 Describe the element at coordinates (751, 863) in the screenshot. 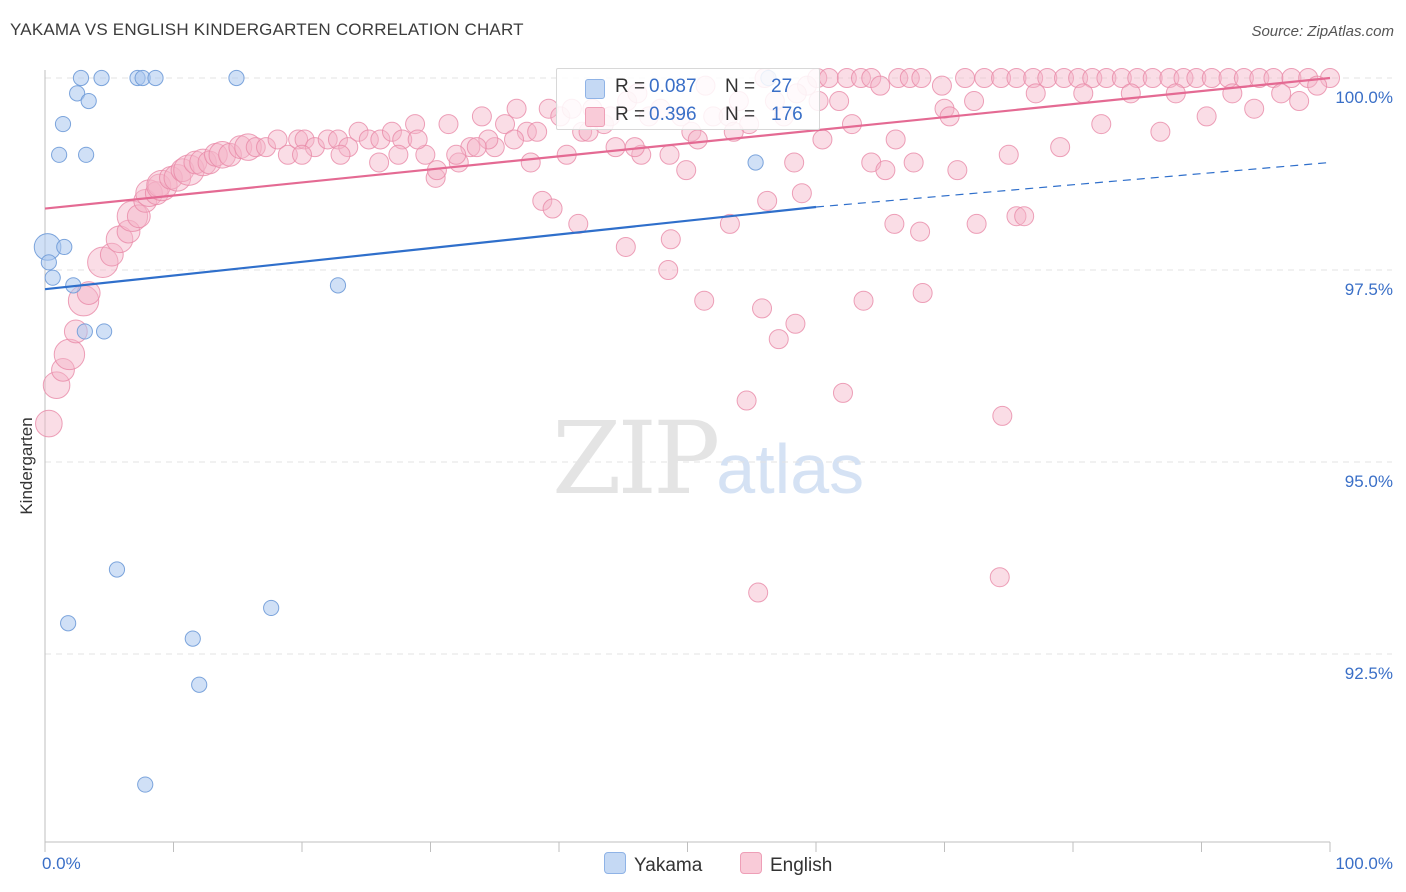

I see `bottom-legend-swatch-english` at that location.